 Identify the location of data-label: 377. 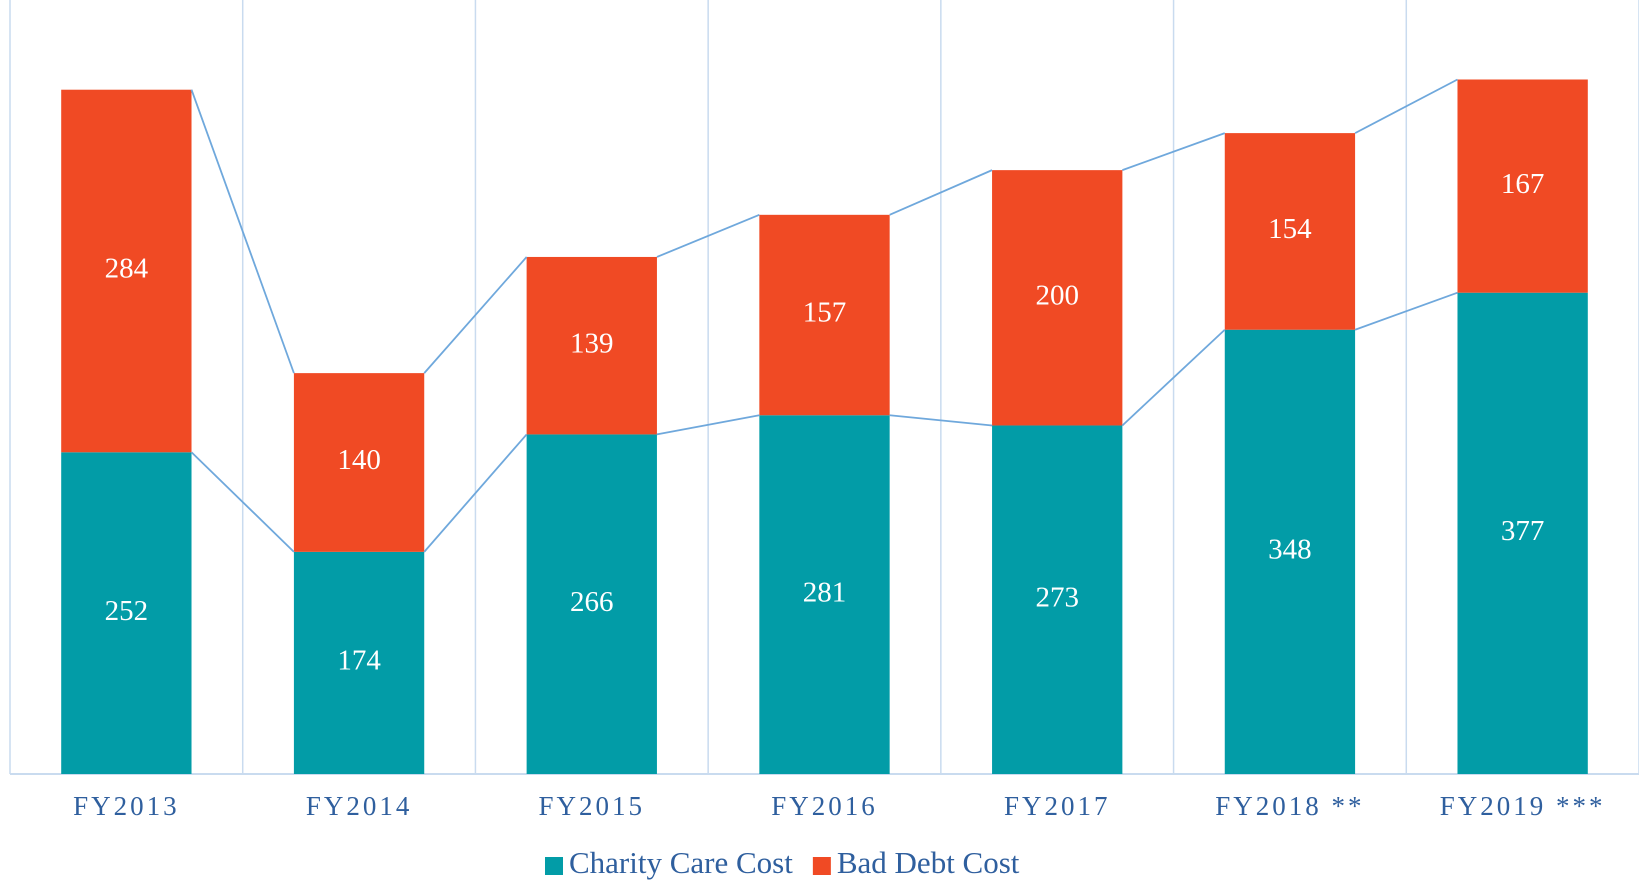
(1523, 531).